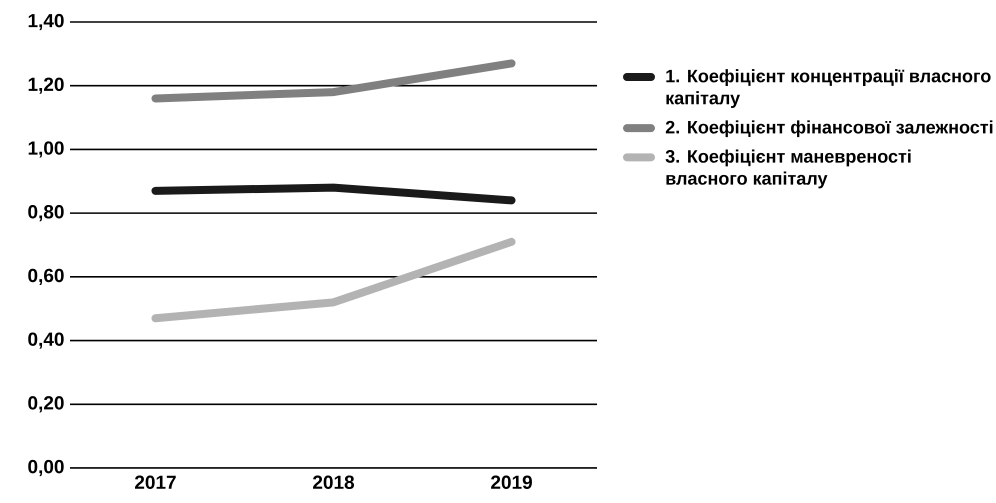  What do you see at coordinates (155, 482) in the screenshot?
I see `x-tick-label: 2017` at bounding box center [155, 482].